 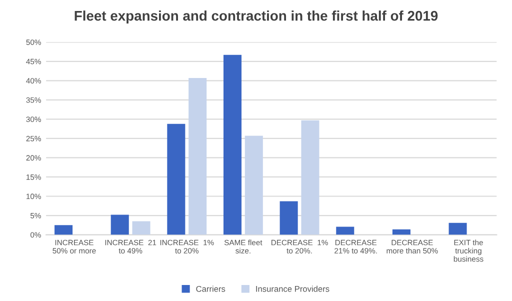 What do you see at coordinates (293, 289) in the screenshot?
I see `legend-label: Insurance Providers` at bounding box center [293, 289].